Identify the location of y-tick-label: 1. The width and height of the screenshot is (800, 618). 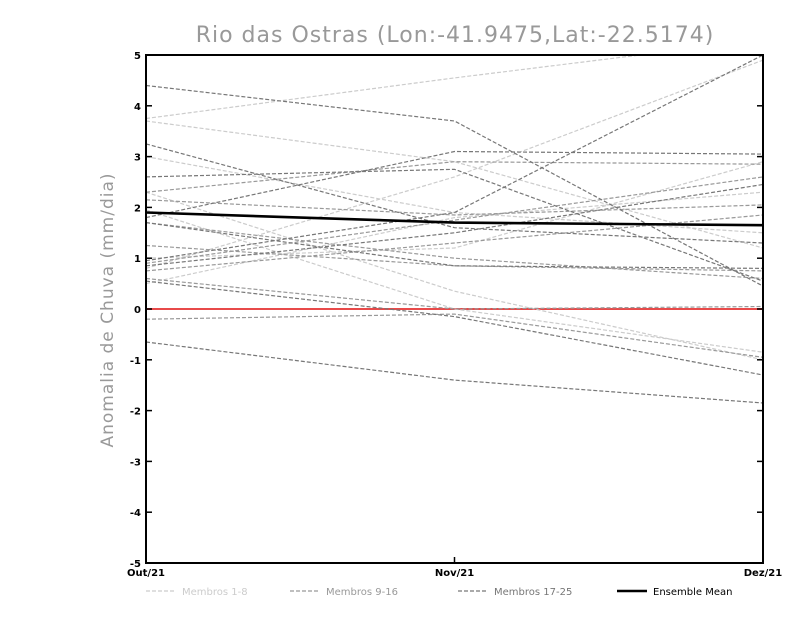
(137, 259).